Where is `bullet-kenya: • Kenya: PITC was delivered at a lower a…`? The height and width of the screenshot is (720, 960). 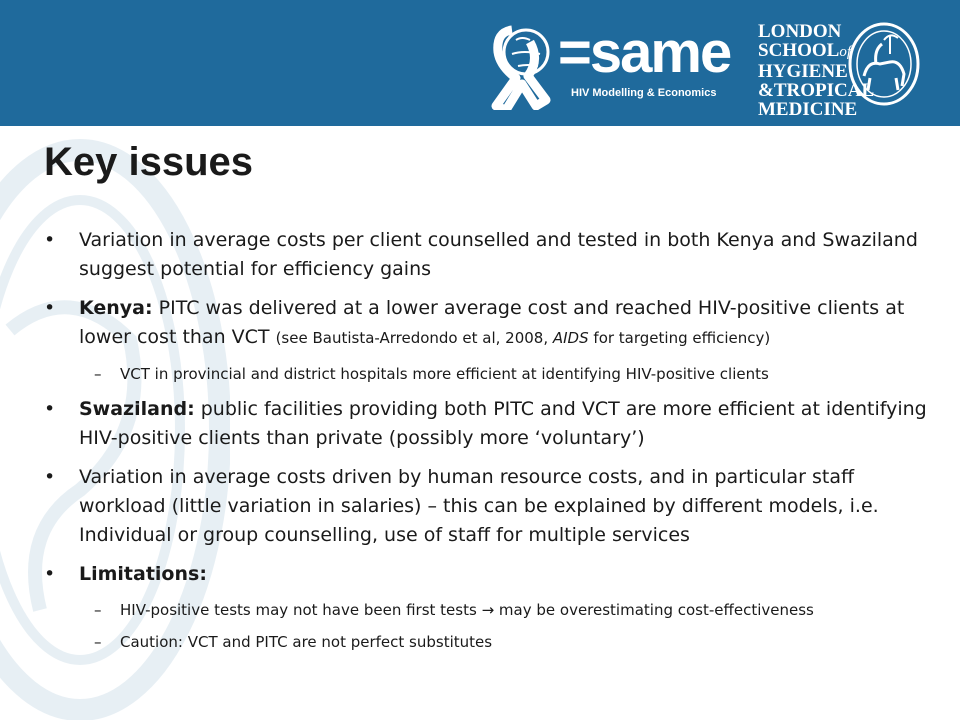
bullet-kenya: • Kenya: PITC was delivered at a lower a… is located at coordinates (489, 323).